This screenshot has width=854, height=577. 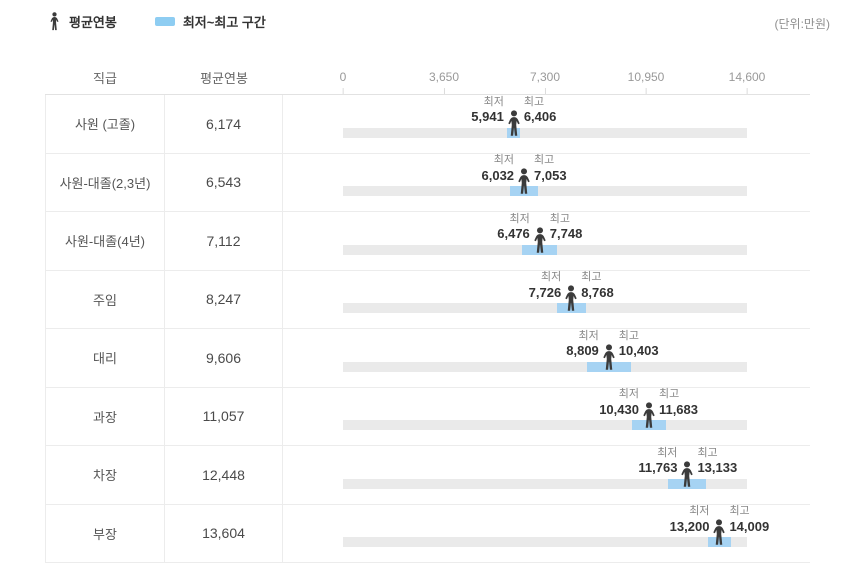 What do you see at coordinates (444, 77) in the screenshot?
I see `axis-tick-label: 3,650` at bounding box center [444, 77].